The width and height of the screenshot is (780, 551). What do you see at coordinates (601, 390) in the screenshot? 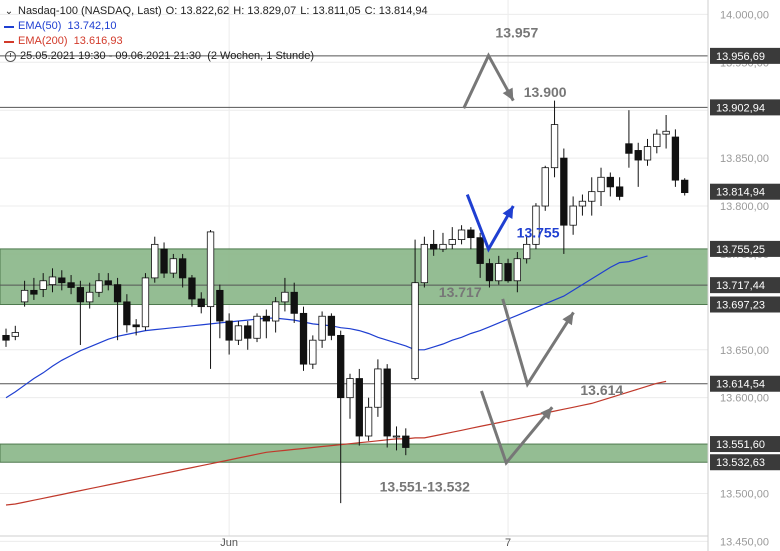
I see `level-annotation: 13.614` at bounding box center [601, 390].